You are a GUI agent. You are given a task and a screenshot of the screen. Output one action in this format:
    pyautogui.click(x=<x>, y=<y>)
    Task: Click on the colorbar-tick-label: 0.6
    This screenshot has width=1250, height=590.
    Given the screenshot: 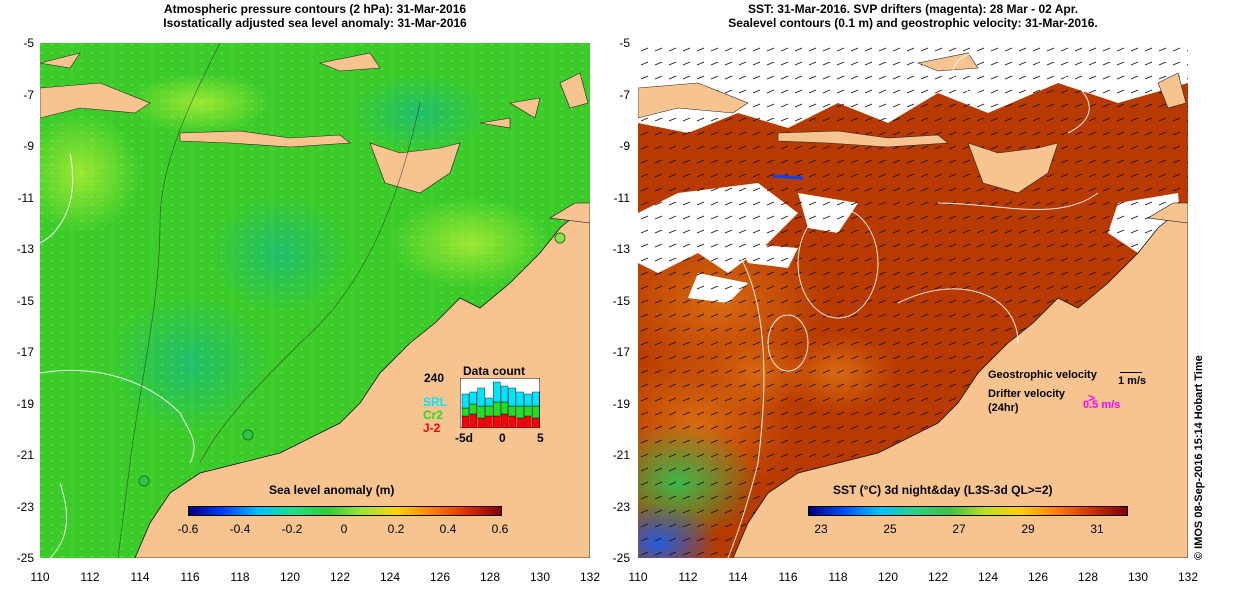 What is the action you would take?
    pyautogui.click(x=500, y=529)
    